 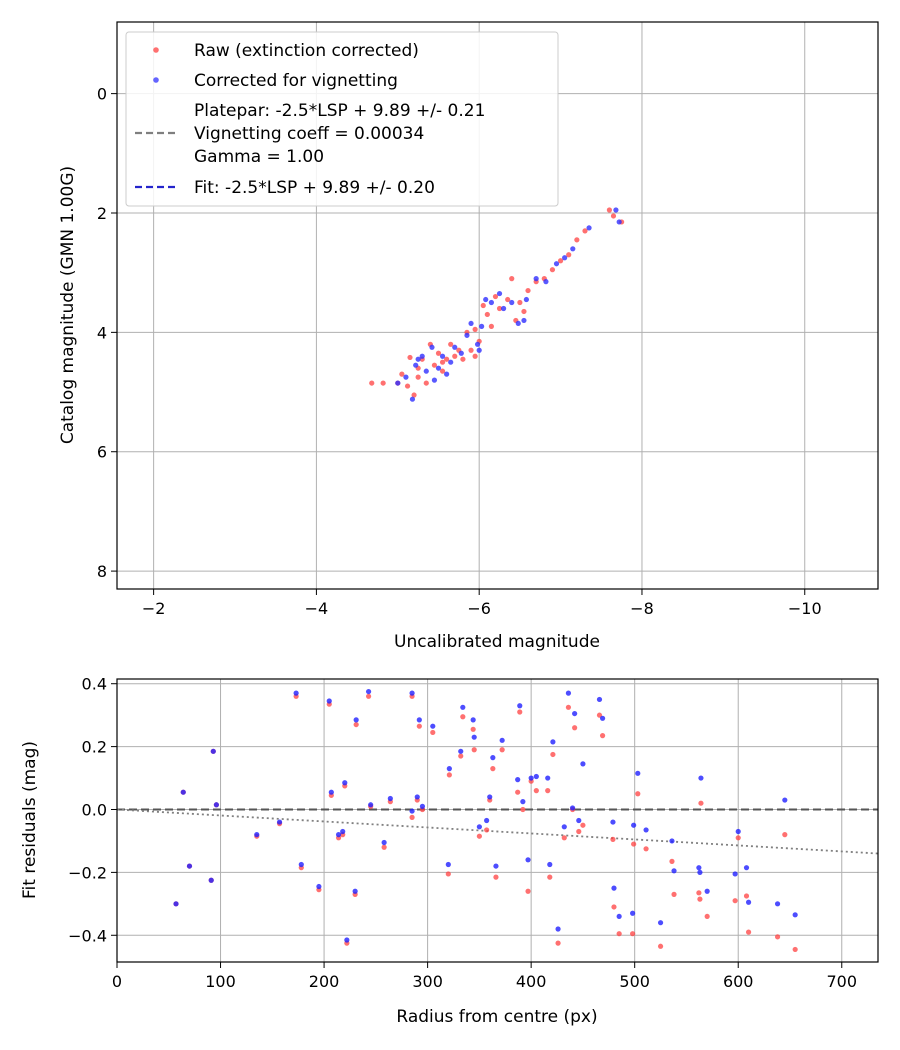 I want to click on legend-raw-marker, so click(x=156, y=50).